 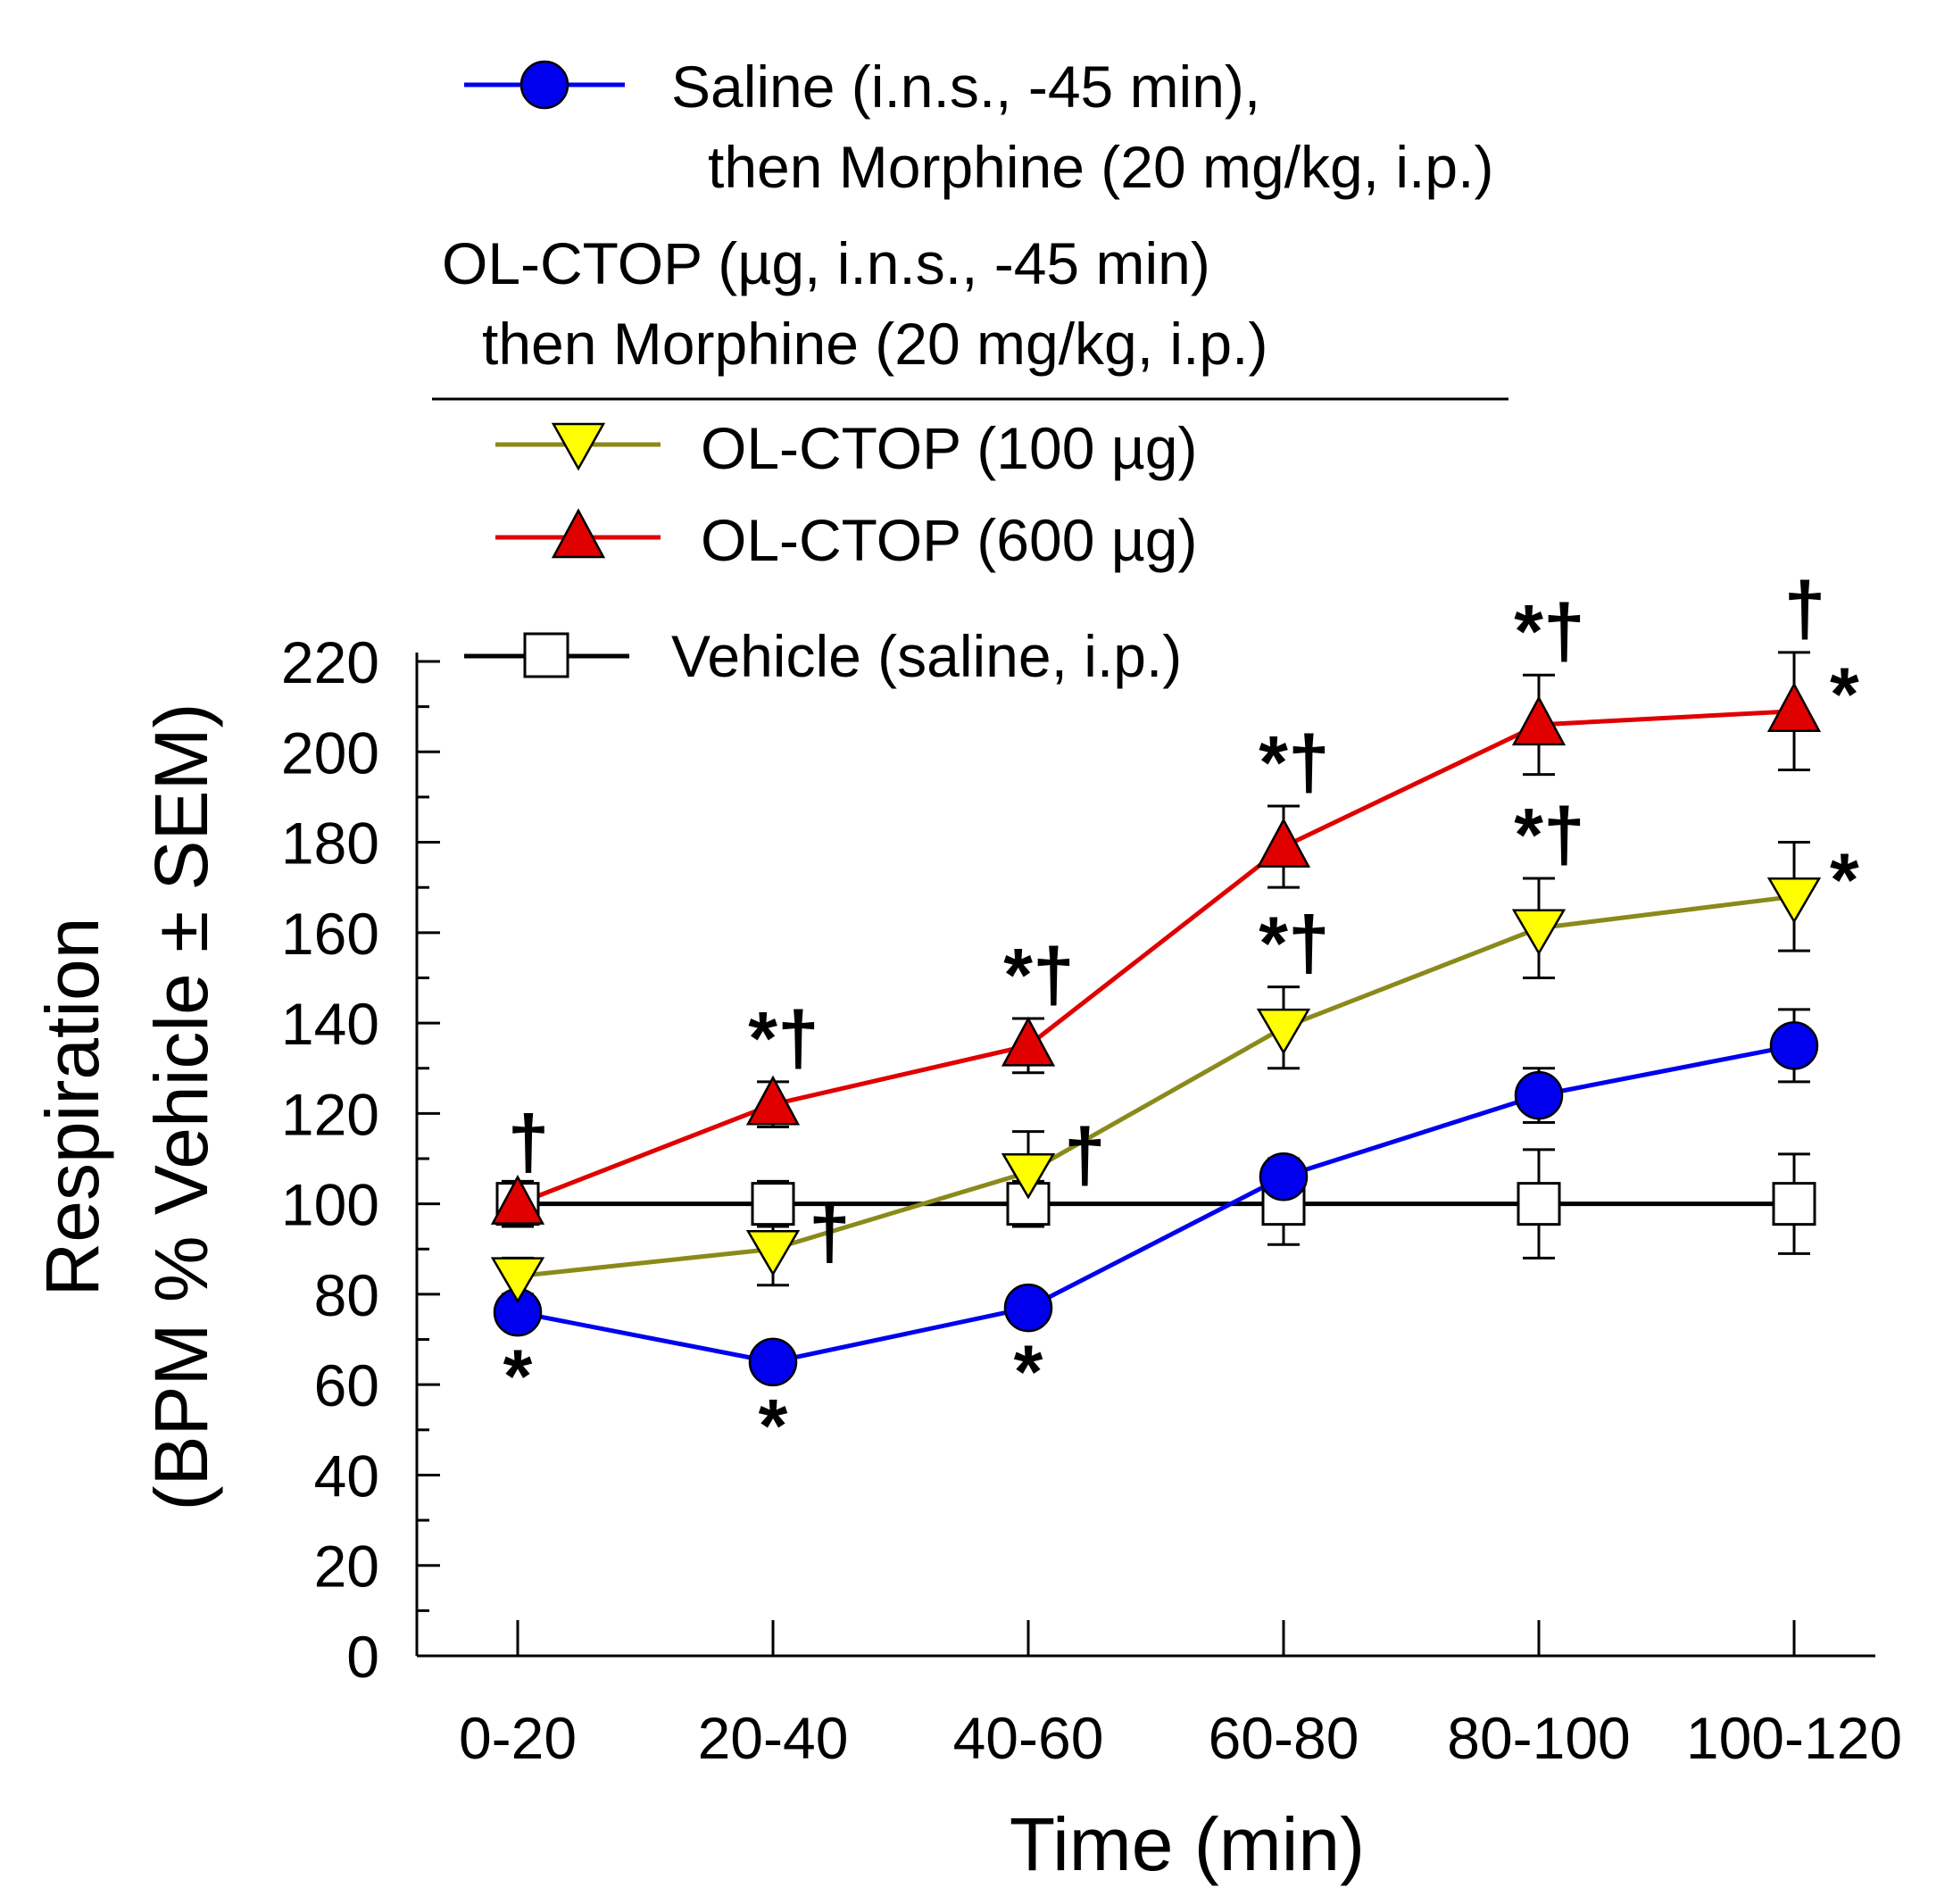 What do you see at coordinates (578, 533) in the screenshot?
I see `legend-olctop600-marker` at bounding box center [578, 533].